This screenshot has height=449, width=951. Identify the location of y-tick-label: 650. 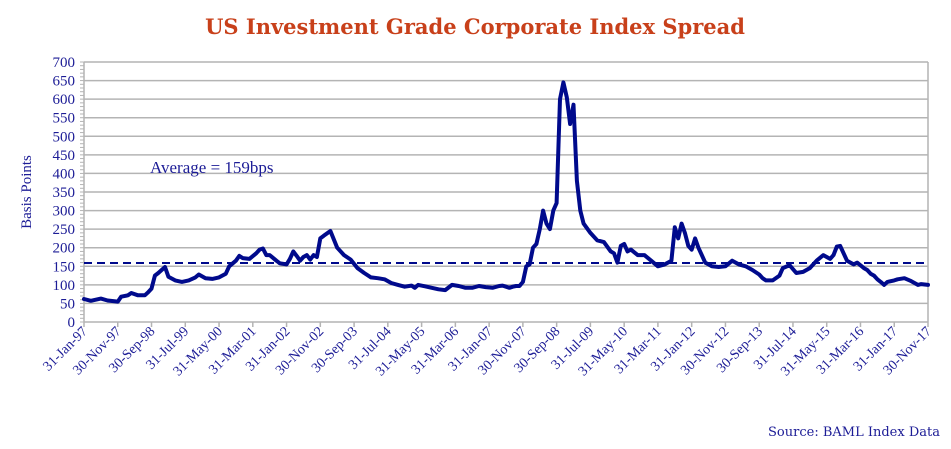
(64, 82).